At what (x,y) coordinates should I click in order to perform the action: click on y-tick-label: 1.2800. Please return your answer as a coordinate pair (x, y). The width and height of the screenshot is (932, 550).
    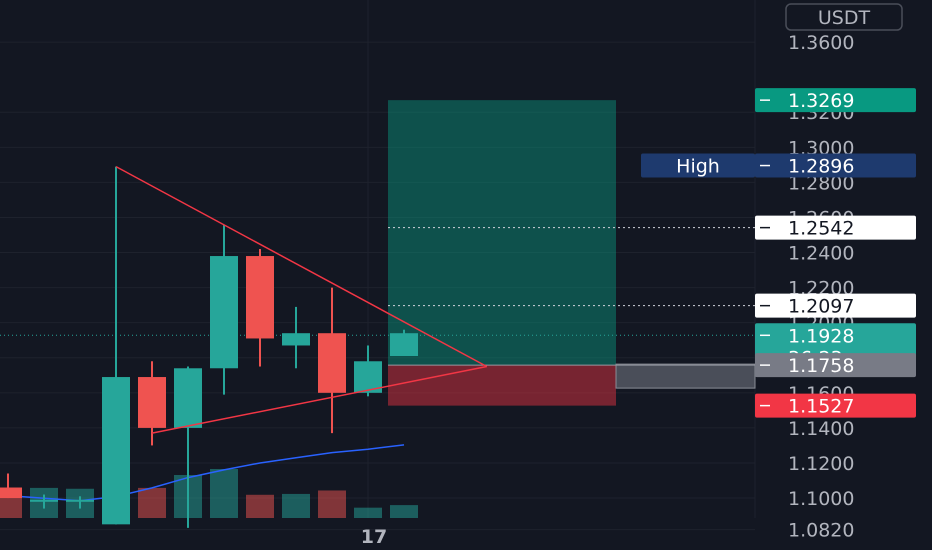
    Looking at the image, I should click on (821, 183).